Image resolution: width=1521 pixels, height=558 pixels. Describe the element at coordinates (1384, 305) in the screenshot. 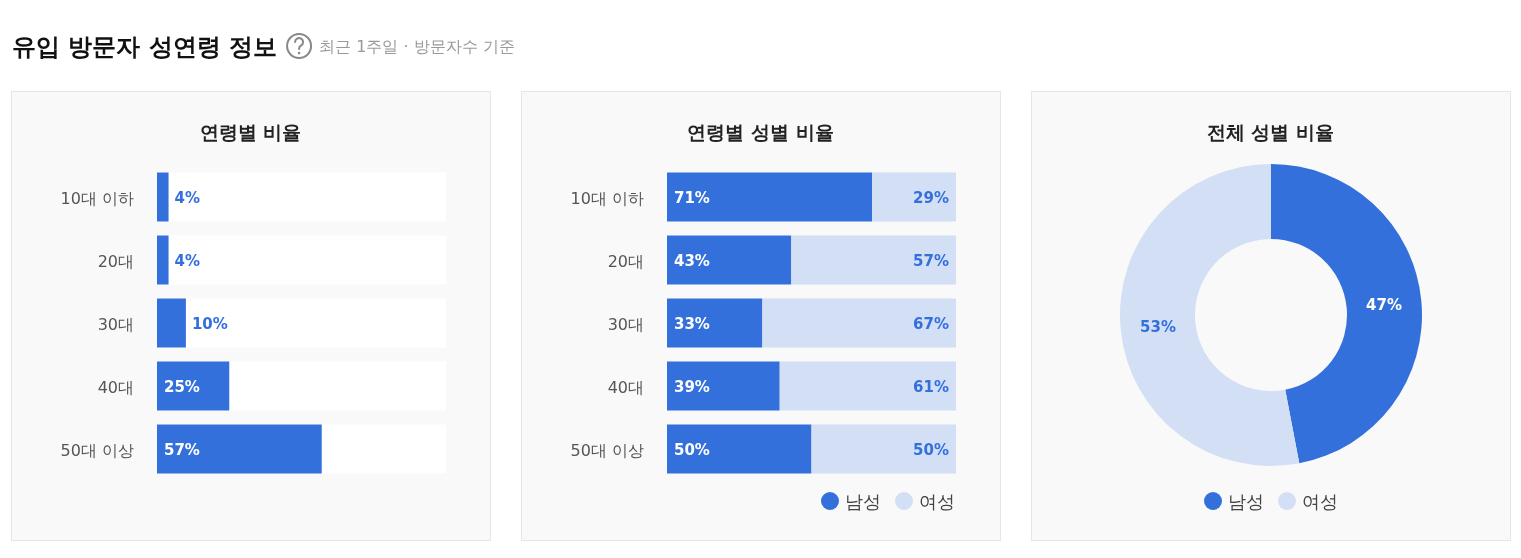

I see `data-label: 47%` at that location.